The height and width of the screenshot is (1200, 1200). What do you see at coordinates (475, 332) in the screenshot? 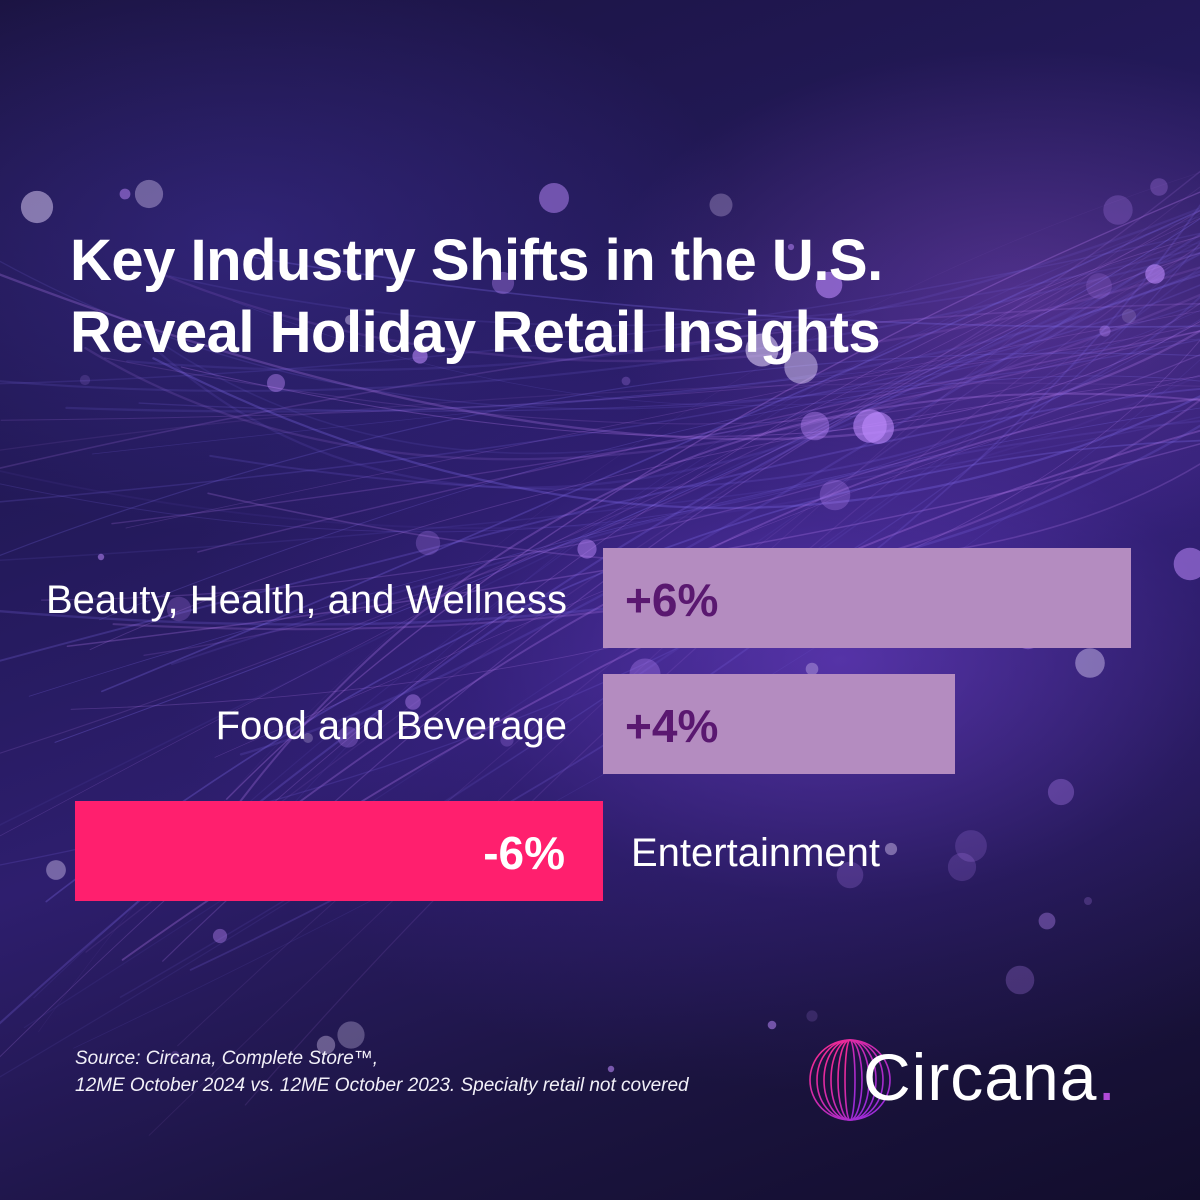
I see `title-line-2: Reveal Holiday Retail Insights` at bounding box center [475, 332].